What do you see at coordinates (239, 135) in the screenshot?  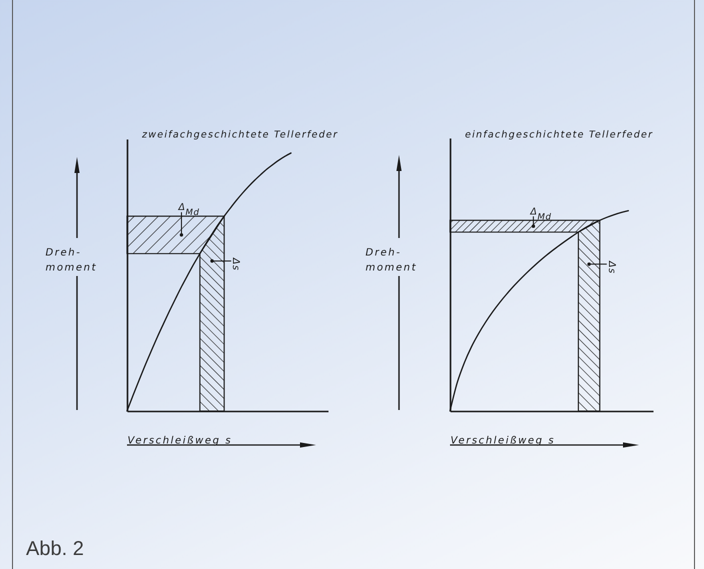 I see `chart-title: zweifachgeschichtete Tellerfeder` at bounding box center [239, 135].